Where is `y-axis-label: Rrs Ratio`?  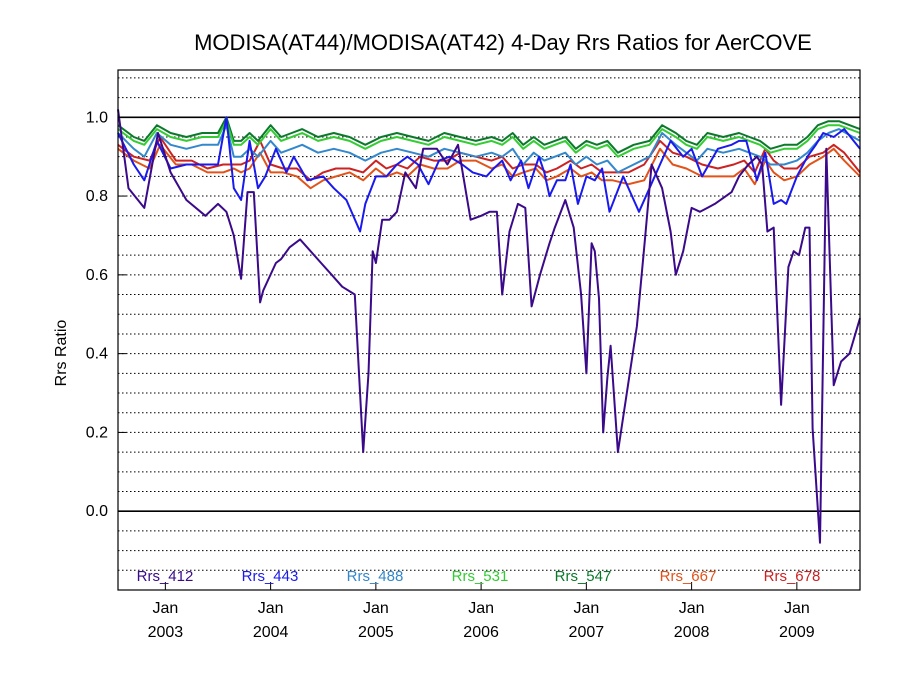 y-axis-label: Rrs Ratio is located at coordinates (61, 353).